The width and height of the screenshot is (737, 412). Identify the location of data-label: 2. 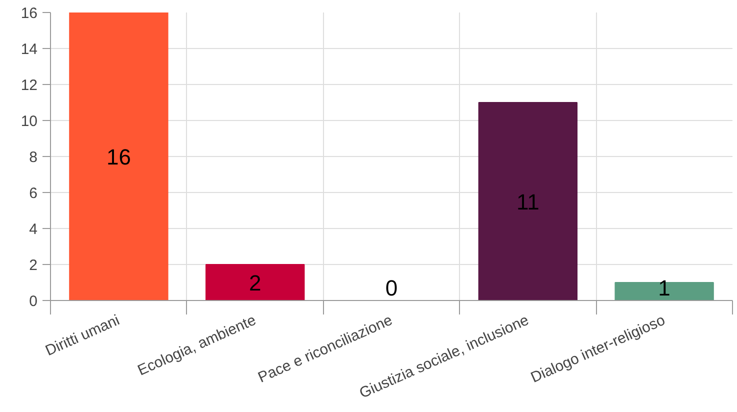
(255, 283).